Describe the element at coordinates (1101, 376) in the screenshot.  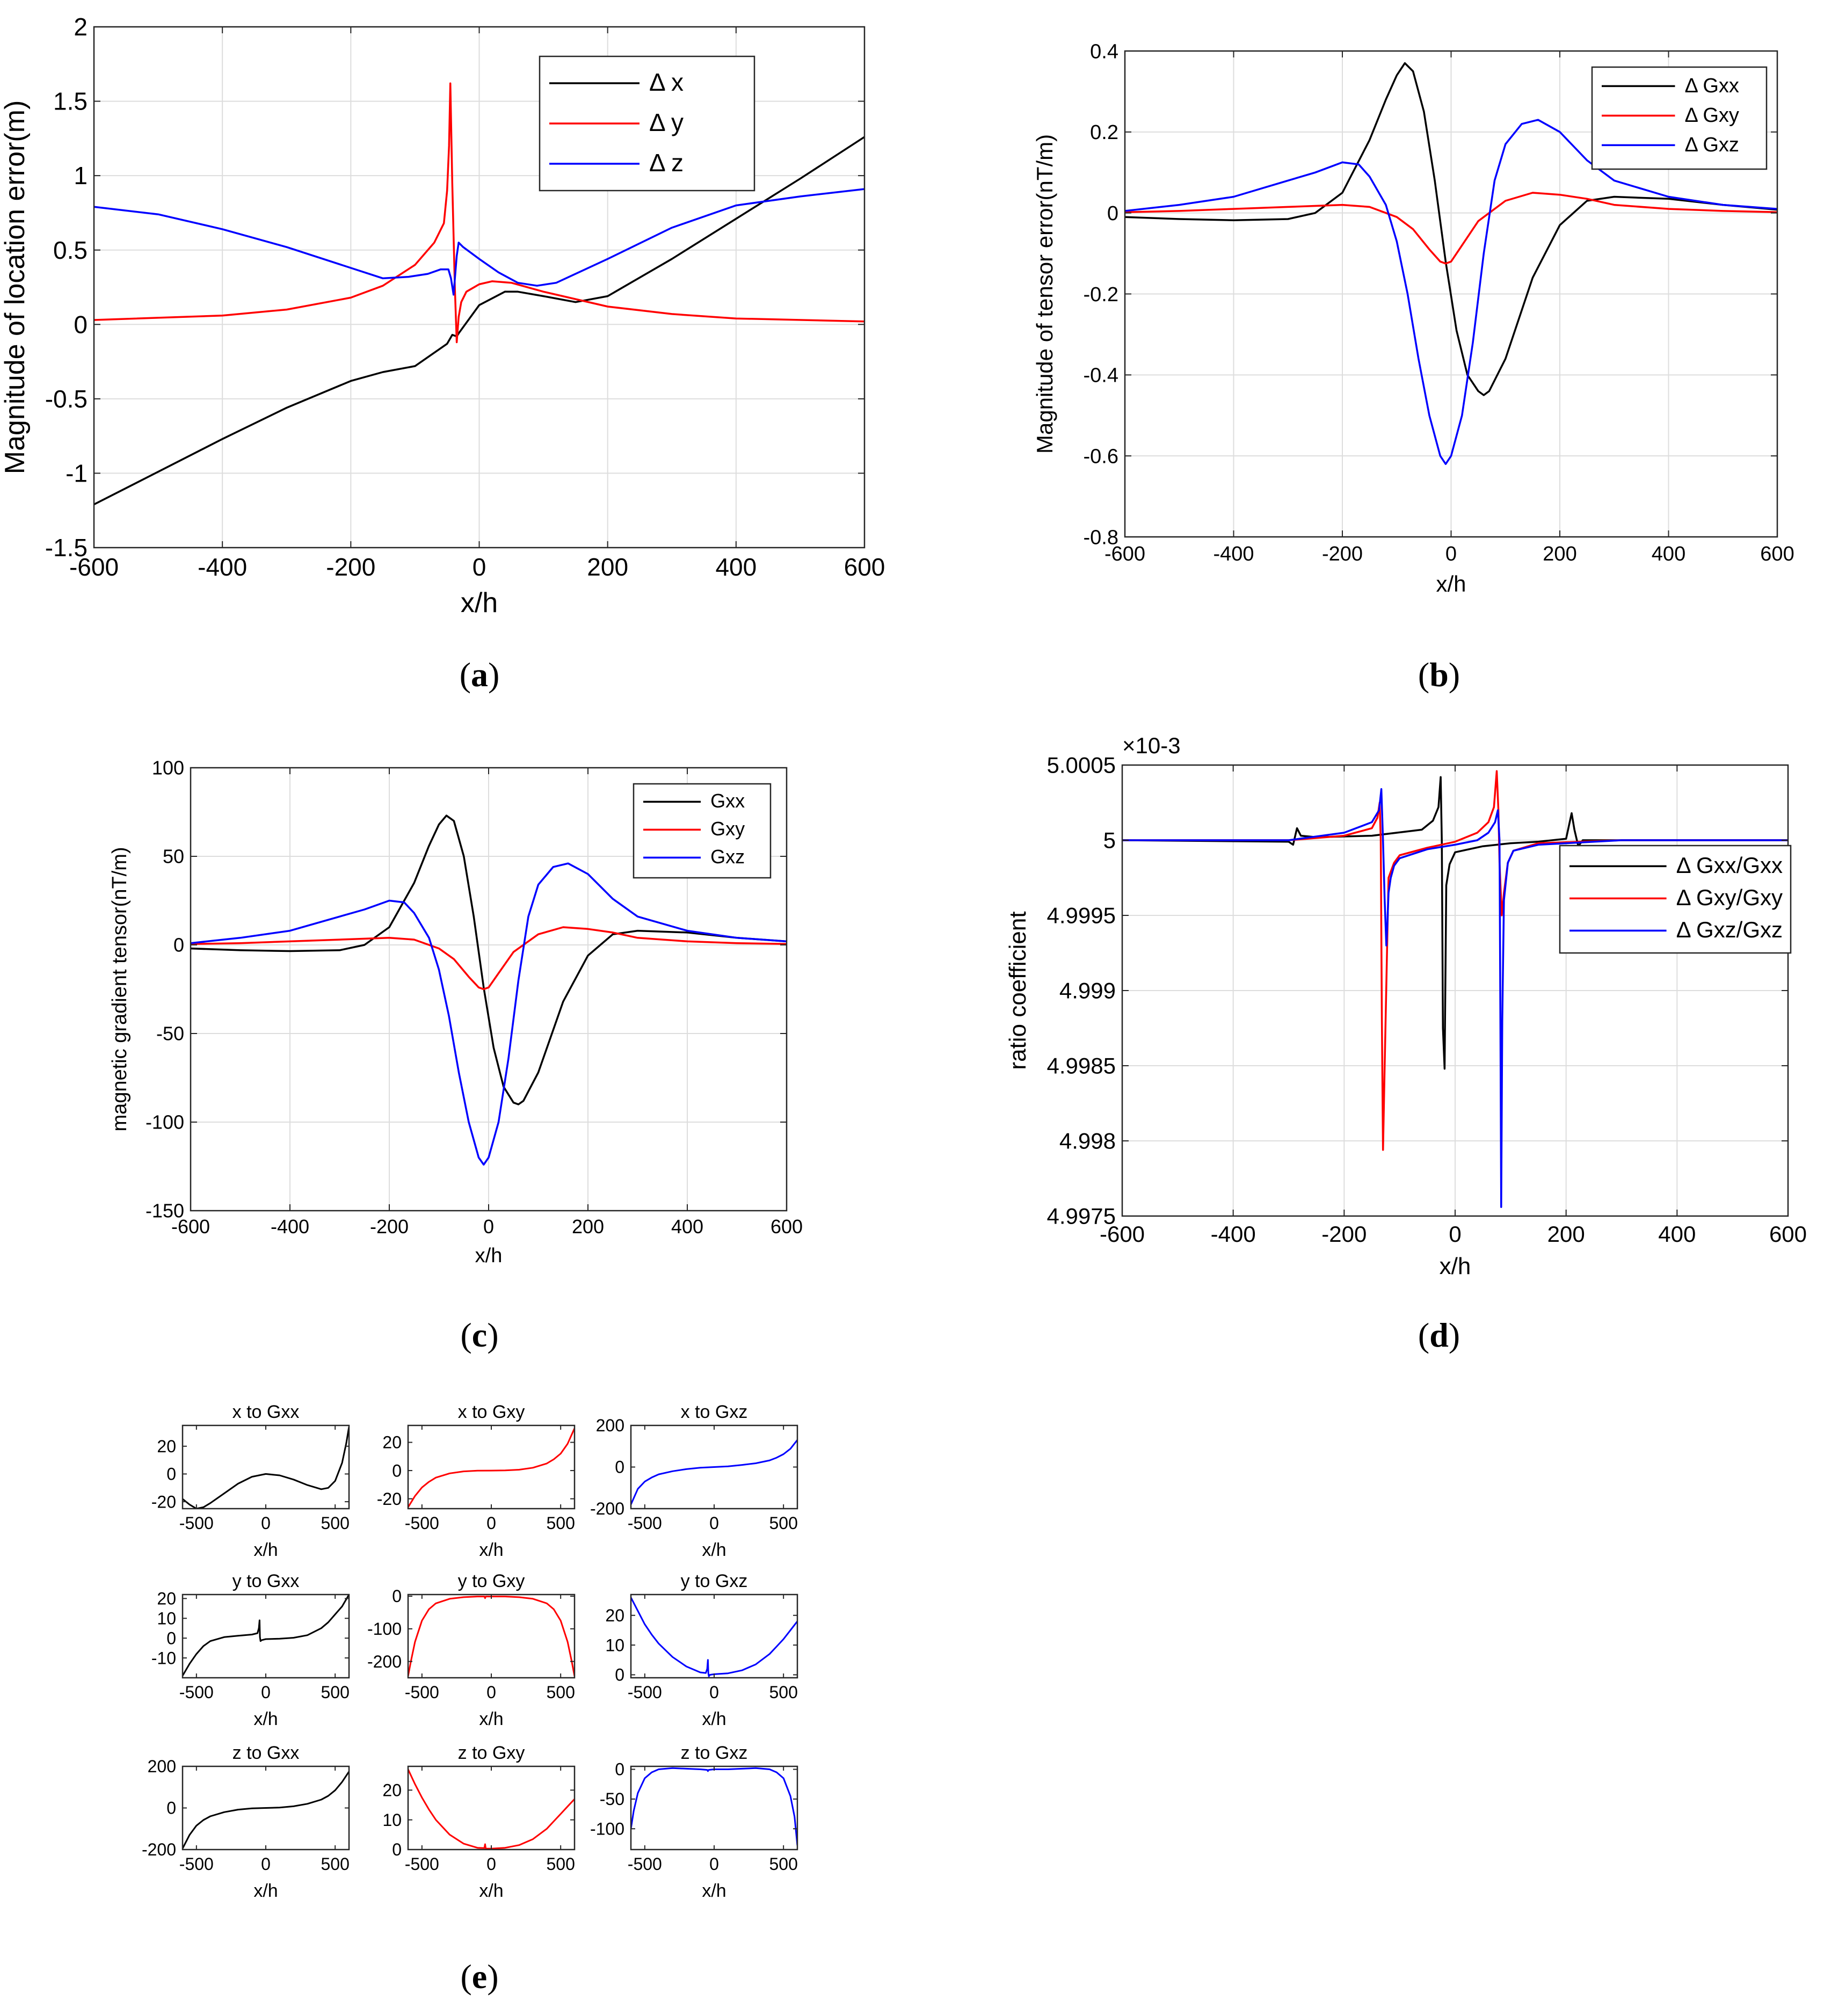
I see `y-tick-label: -0.4` at that location.